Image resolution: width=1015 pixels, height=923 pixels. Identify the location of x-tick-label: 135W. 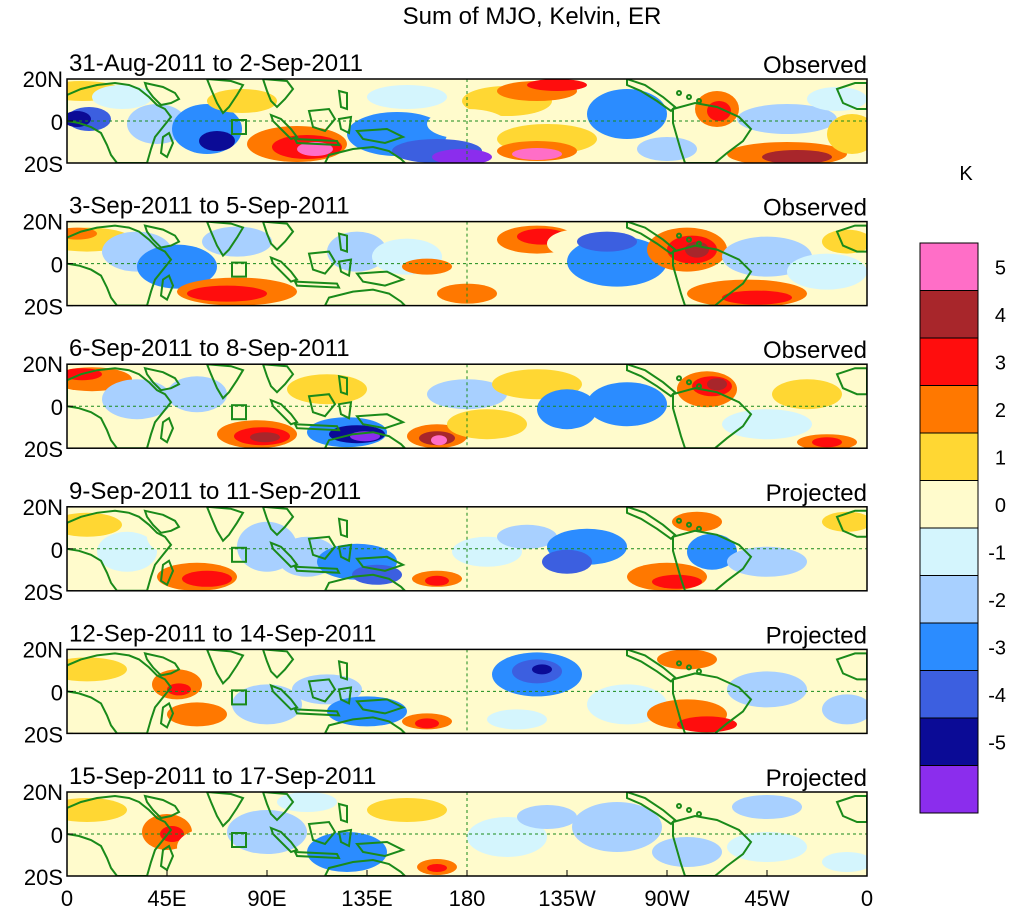
(567, 898).